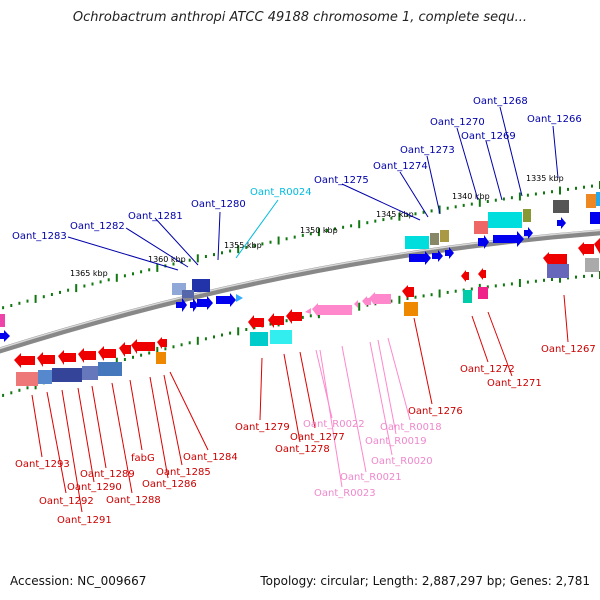  Describe the element at coordinates (169, 484) in the screenshot. I see `gene-label-oant-1286: Oant_1286` at that location.